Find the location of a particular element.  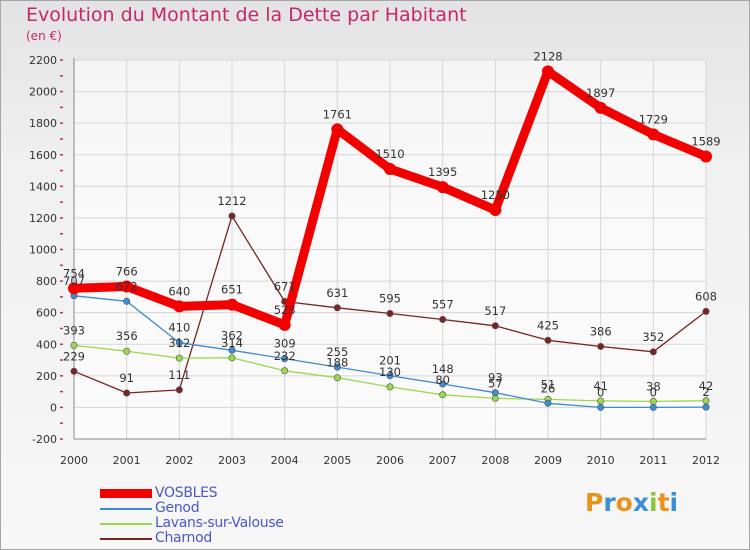

y-tick-label: 1400 is located at coordinates (43, 186).